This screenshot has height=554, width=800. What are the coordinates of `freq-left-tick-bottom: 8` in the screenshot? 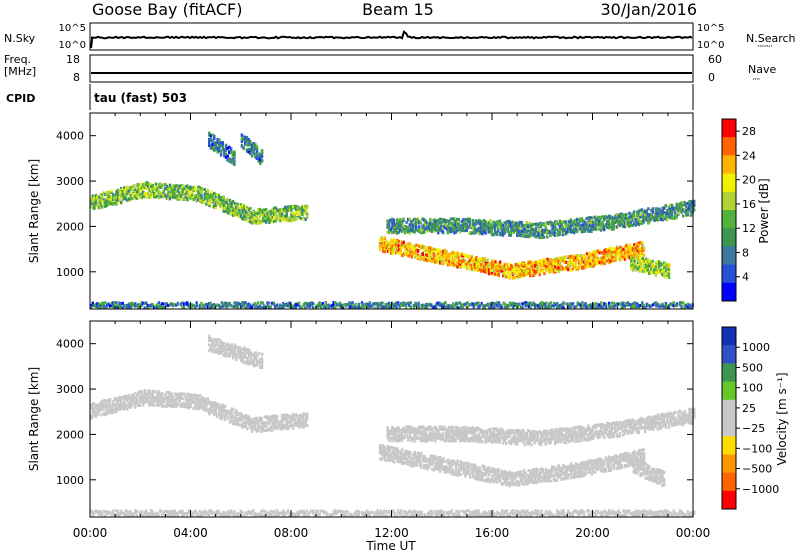 It's located at (76, 77).